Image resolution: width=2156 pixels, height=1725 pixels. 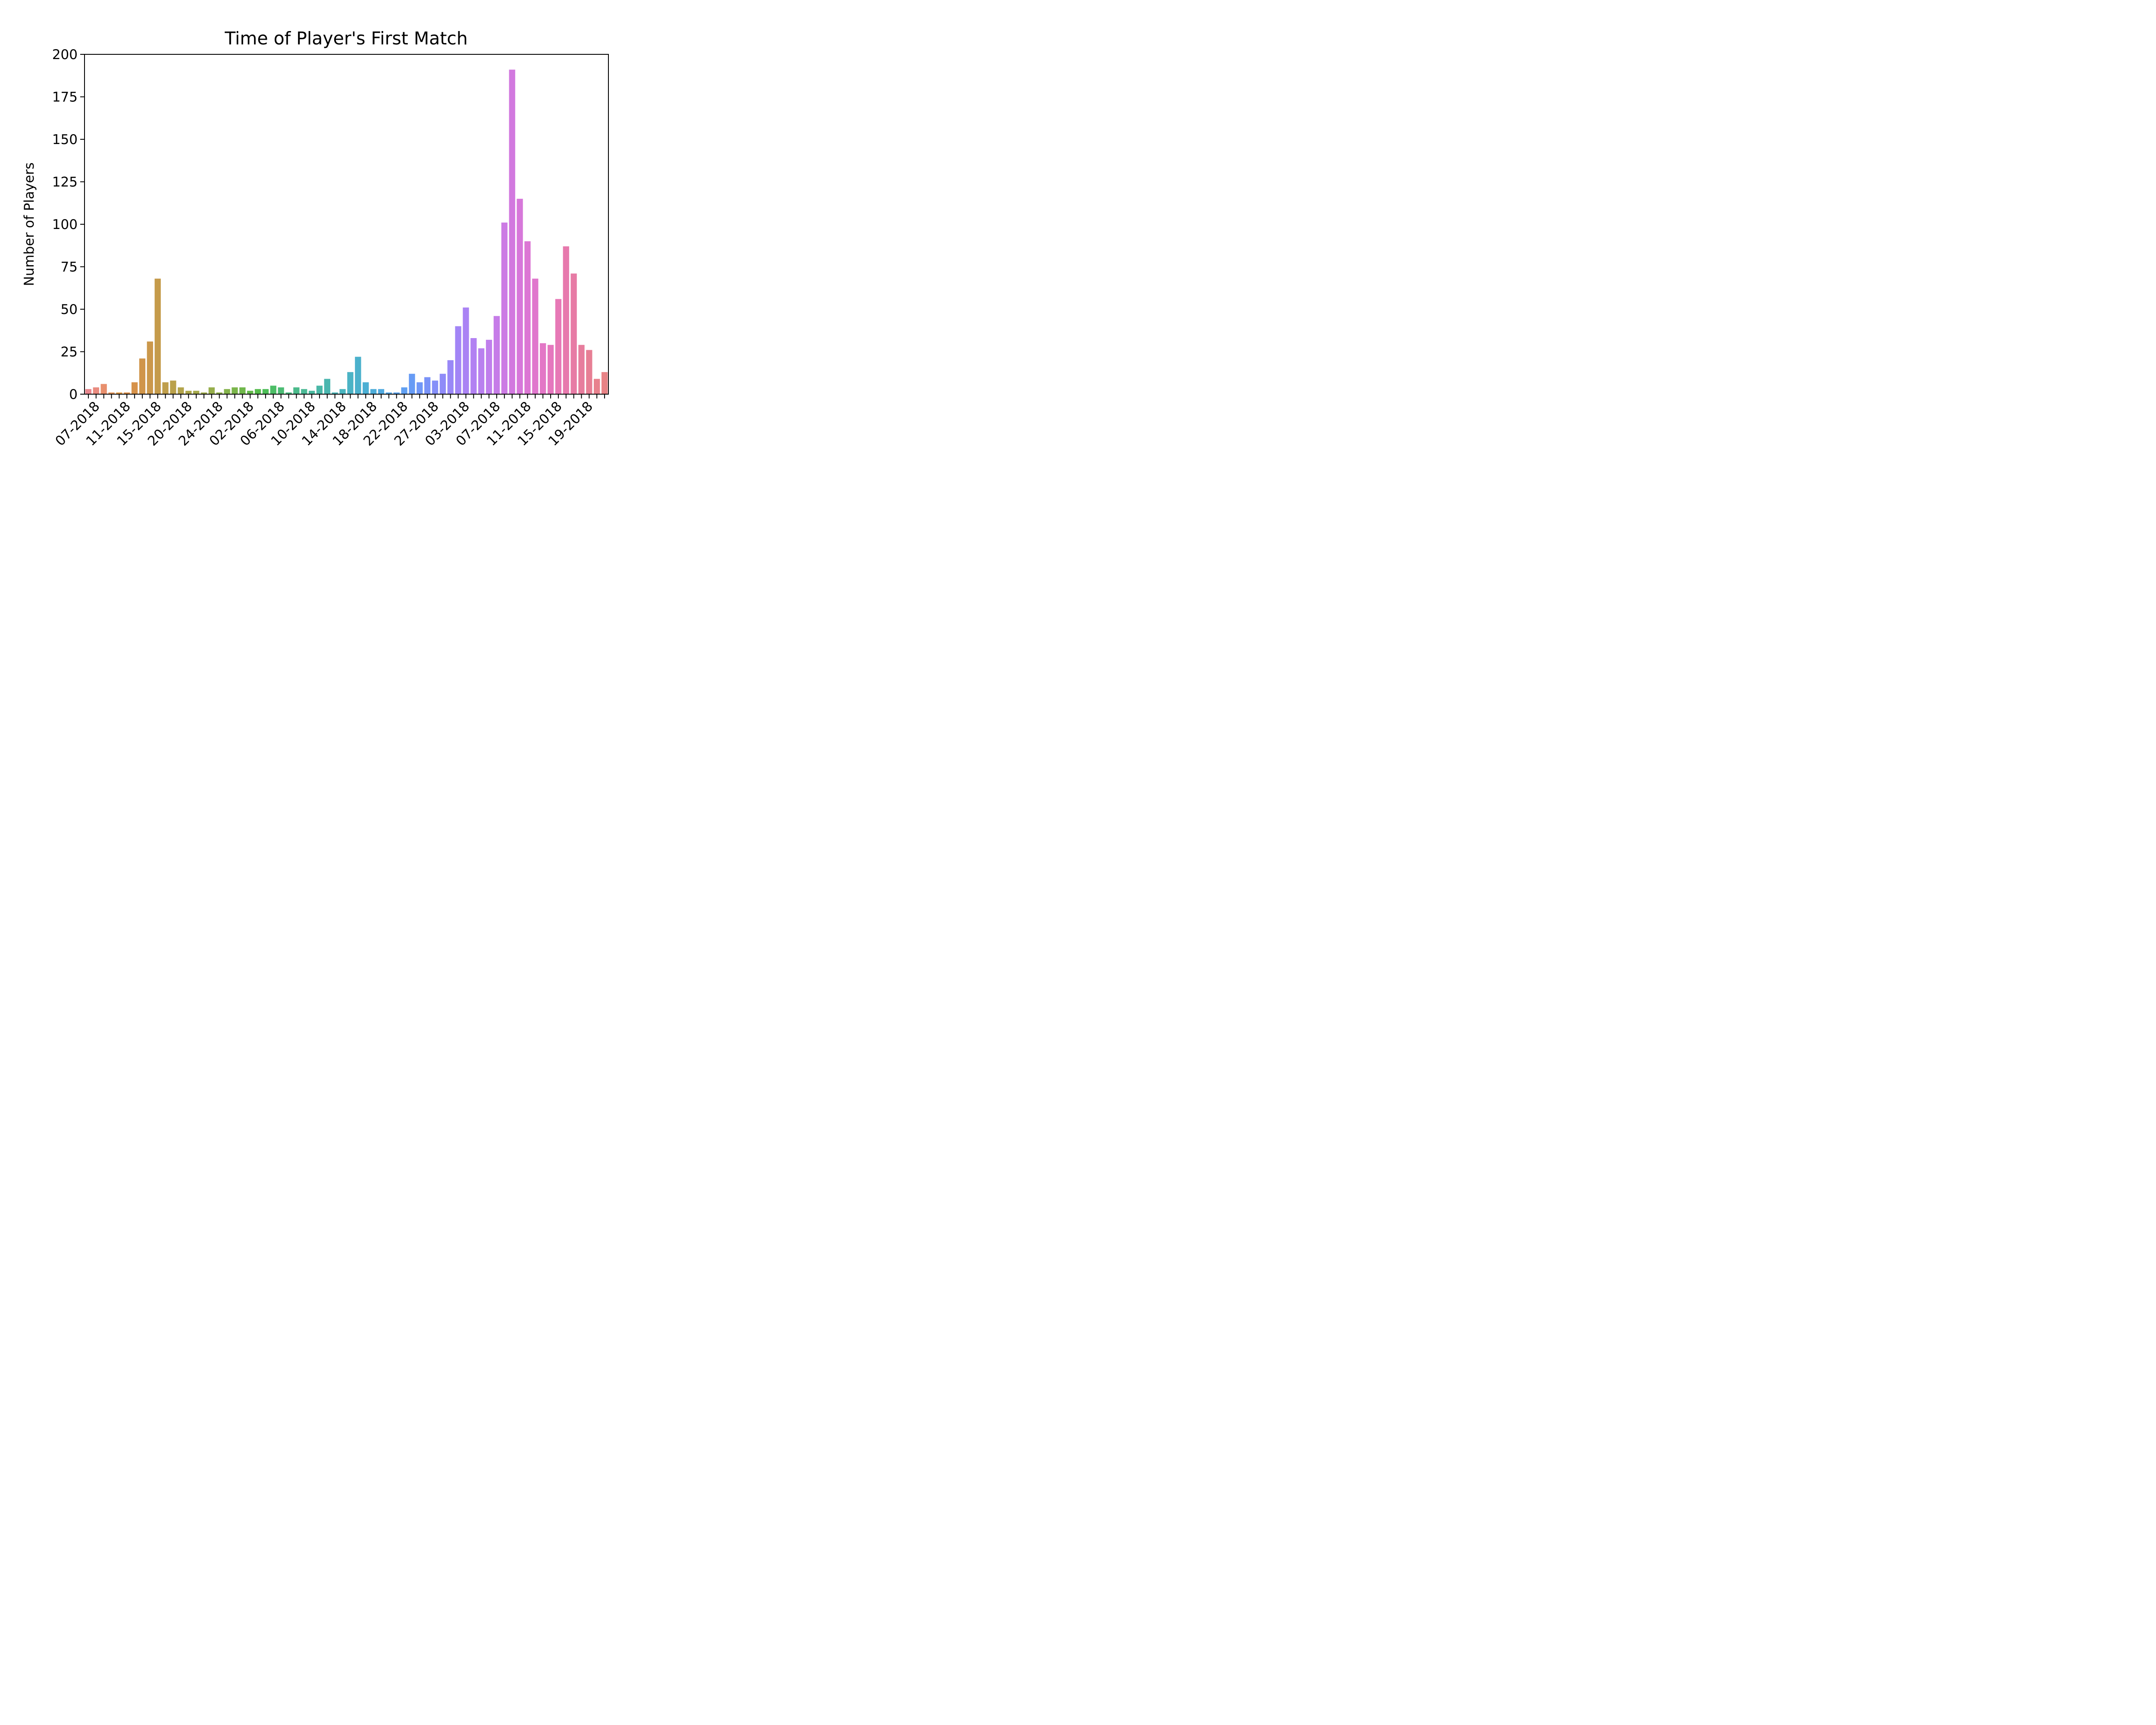 I want to click on y-tick-label: 100, so click(x=65, y=224).